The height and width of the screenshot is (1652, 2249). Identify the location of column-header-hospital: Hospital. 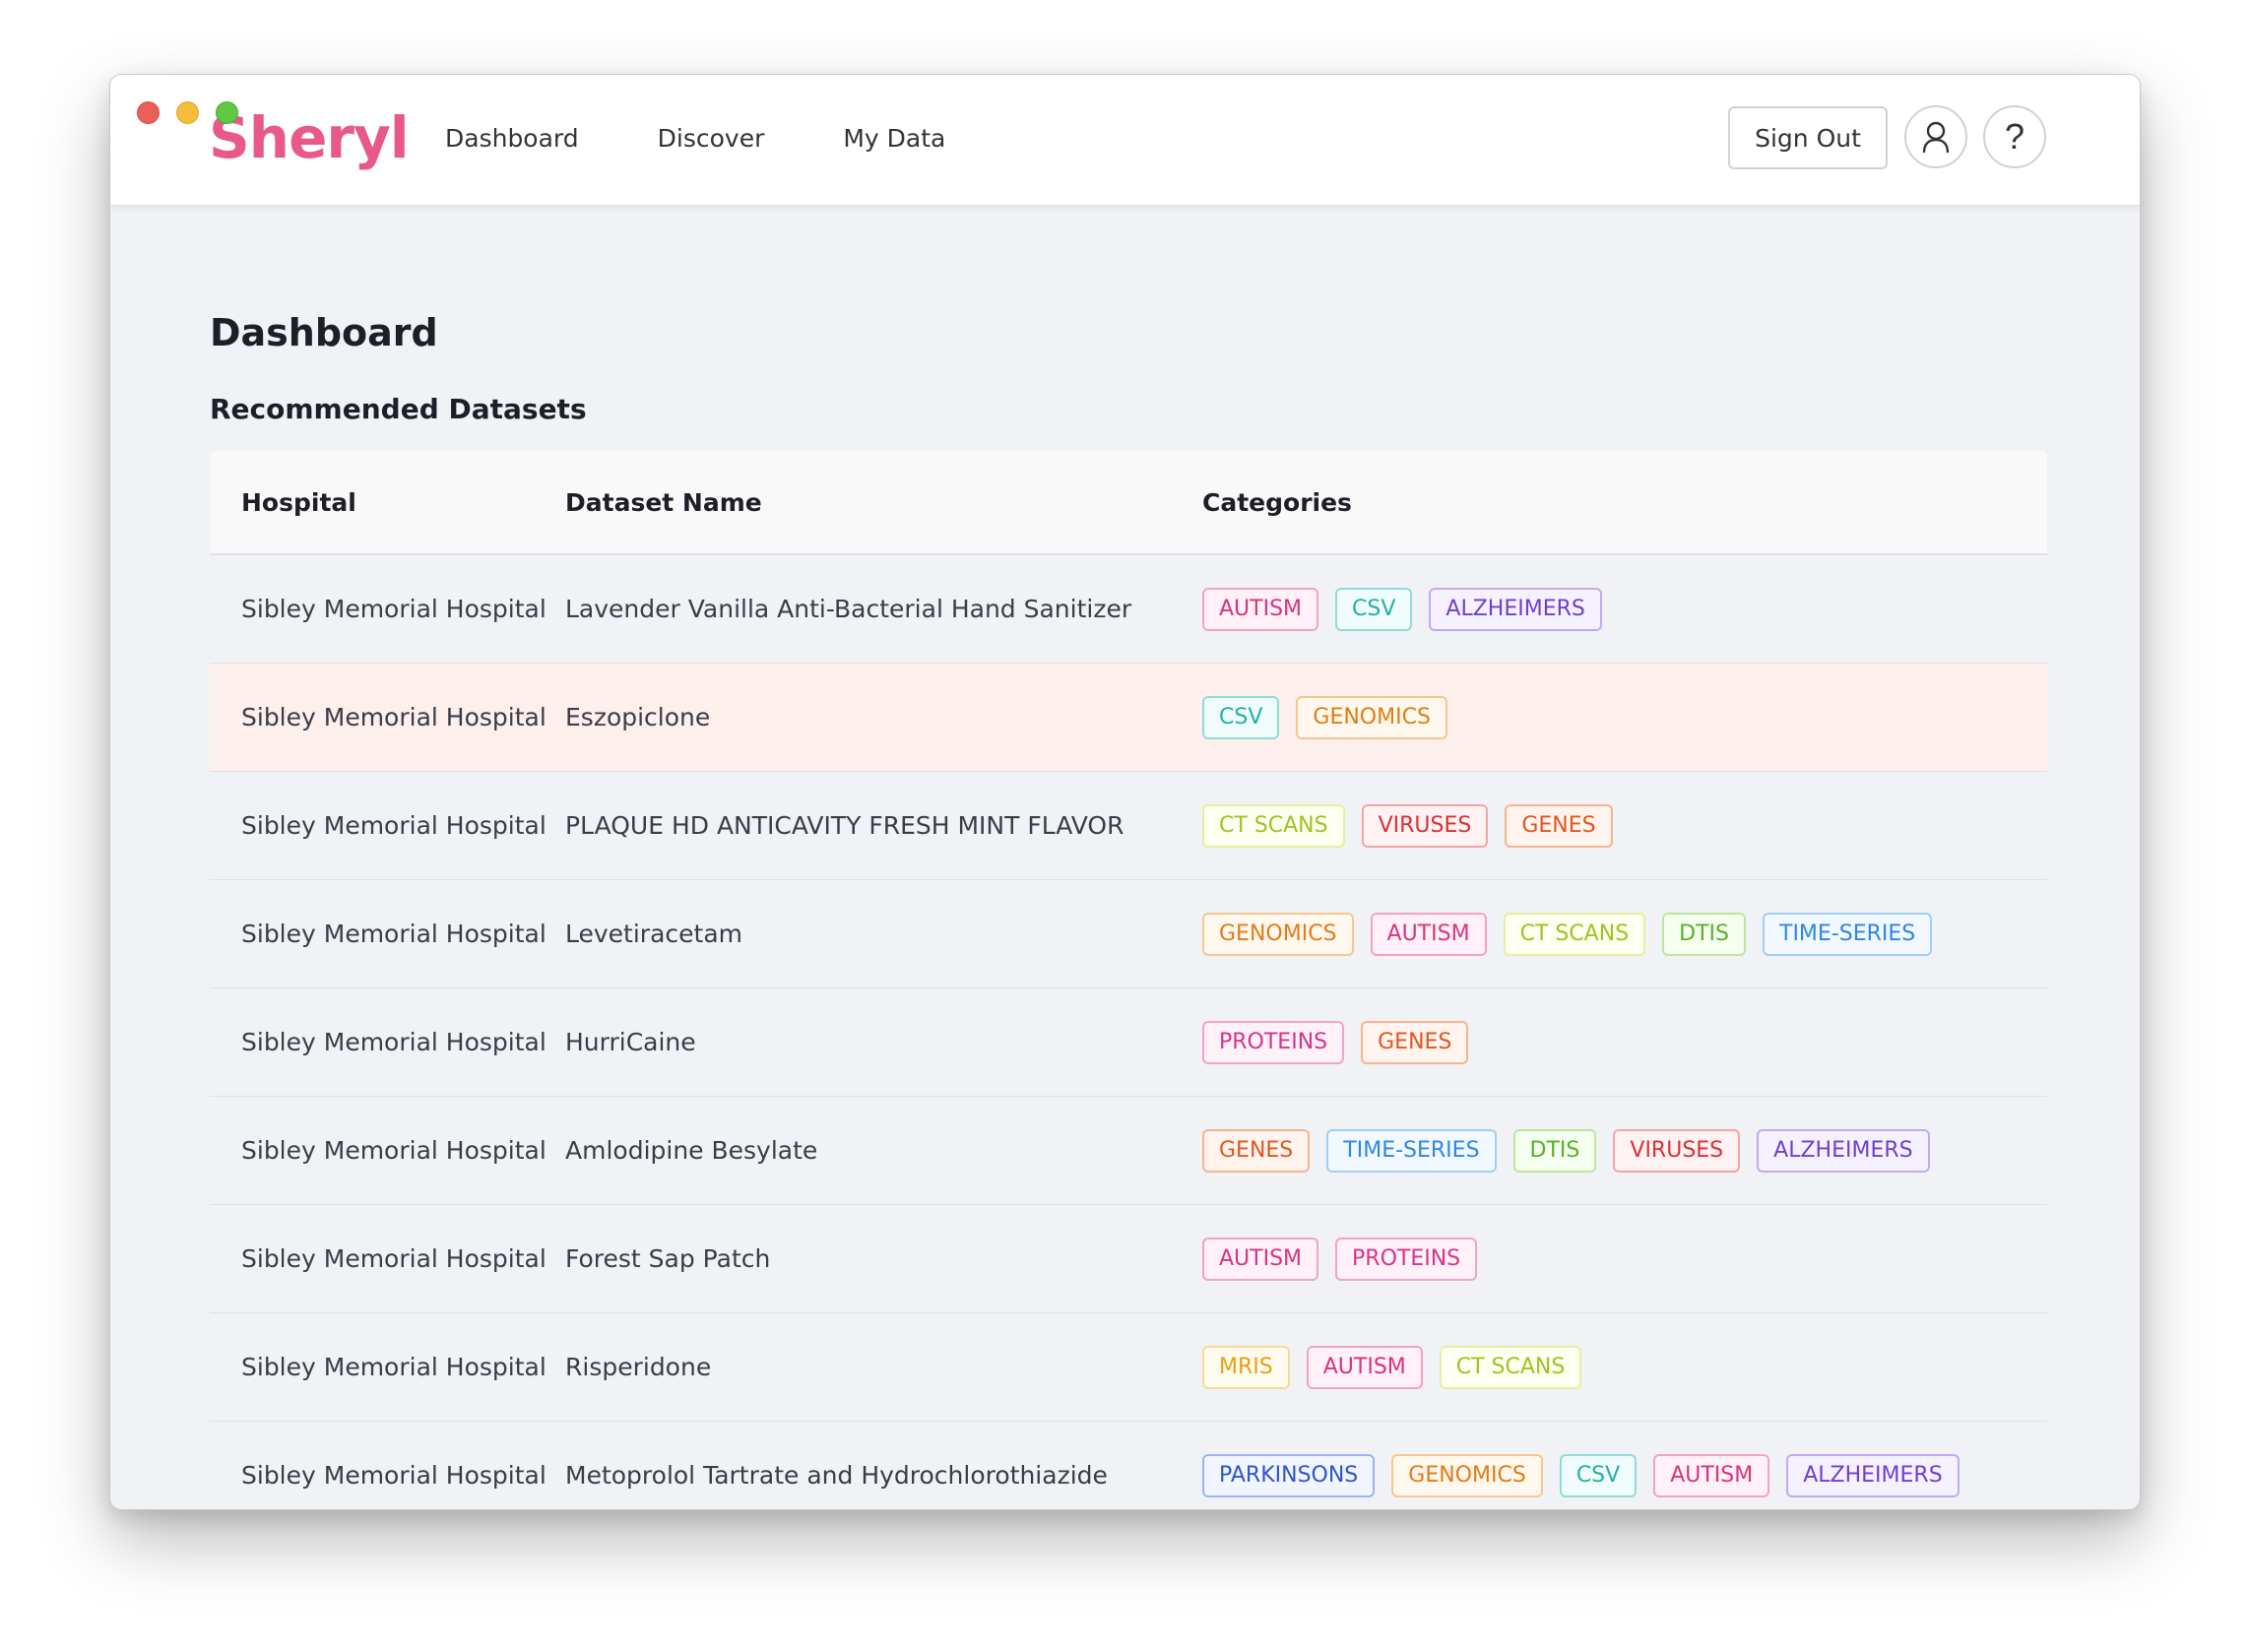
(298, 502).